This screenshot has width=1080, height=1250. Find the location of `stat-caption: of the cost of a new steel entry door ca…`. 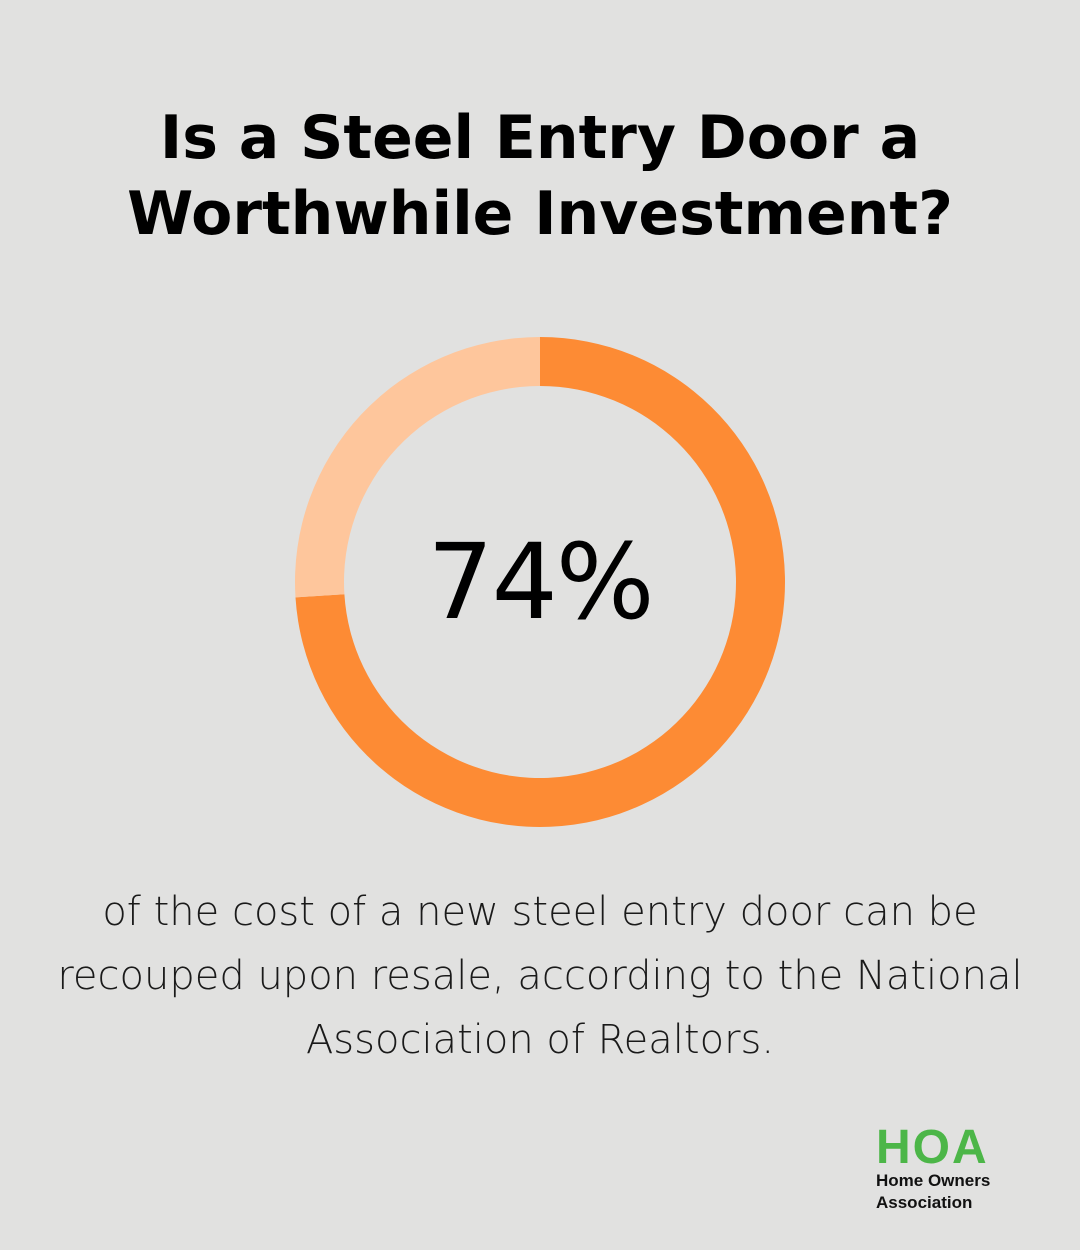

stat-caption: of the cost of a new steel entry door ca… is located at coordinates (540, 976).